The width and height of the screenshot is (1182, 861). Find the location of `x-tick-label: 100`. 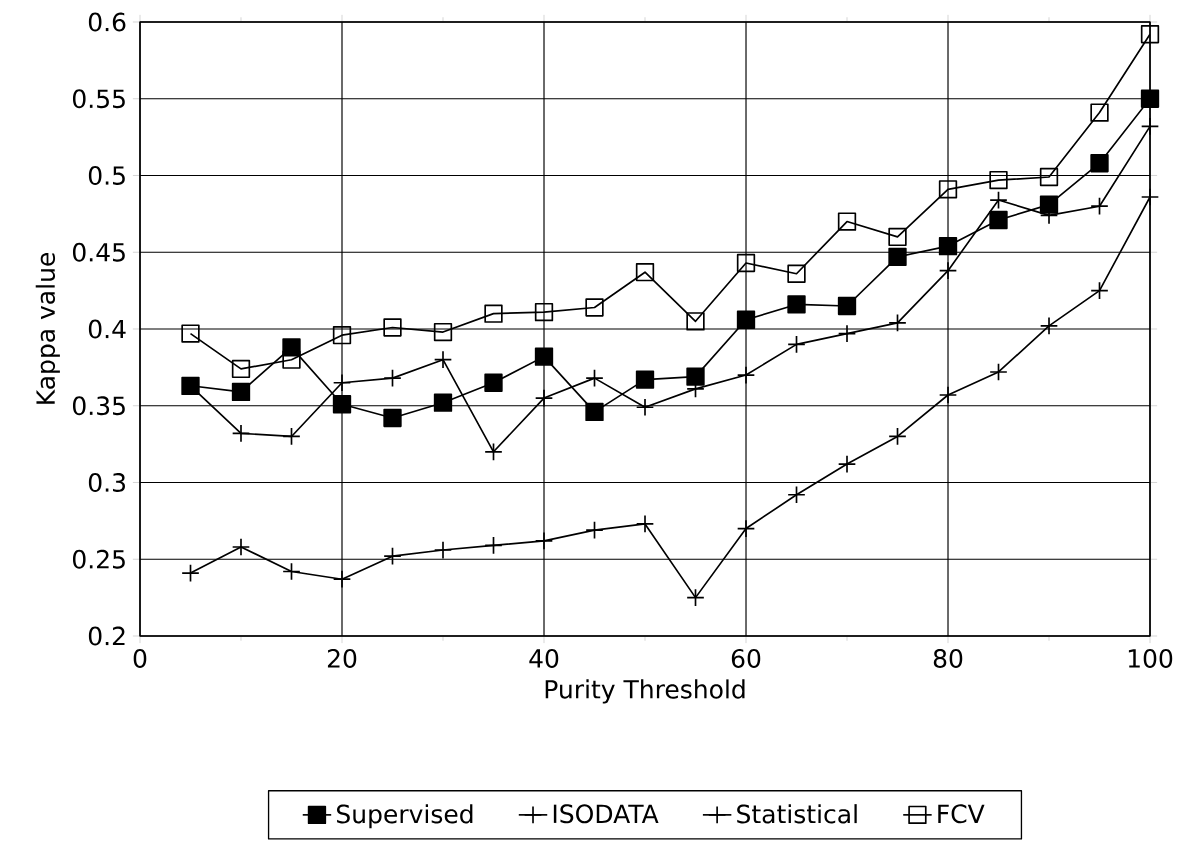

x-tick-label: 100 is located at coordinates (1150, 658).